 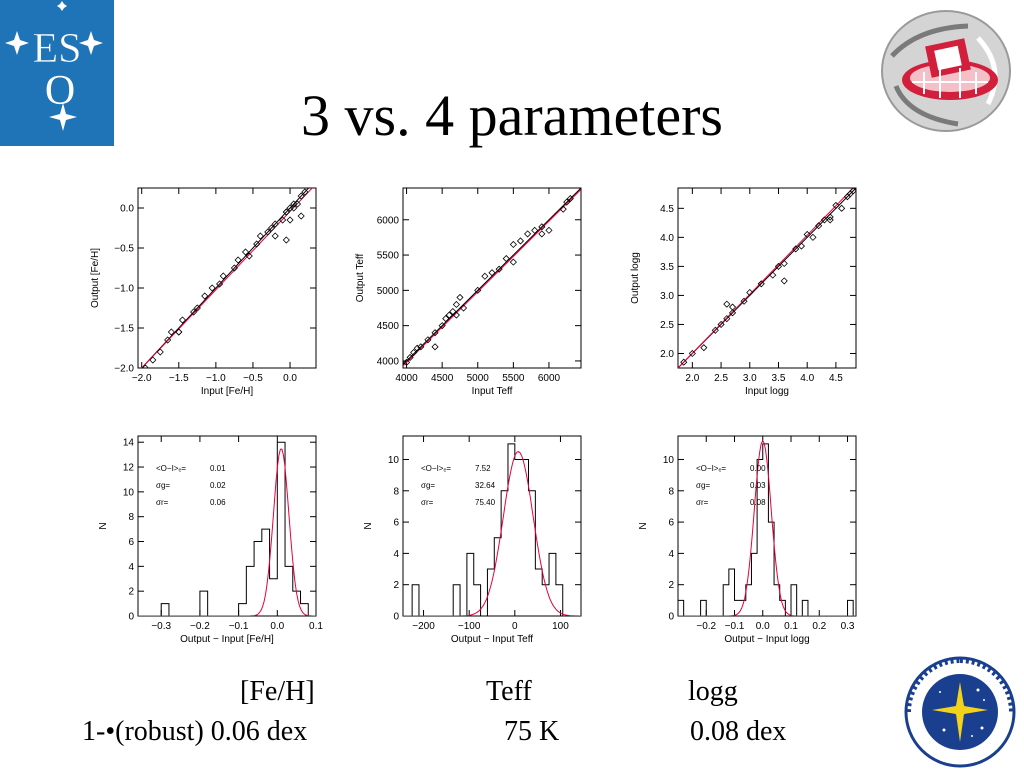 What do you see at coordinates (388, 361) in the screenshot?
I see `y-tick-label: 4000` at bounding box center [388, 361].